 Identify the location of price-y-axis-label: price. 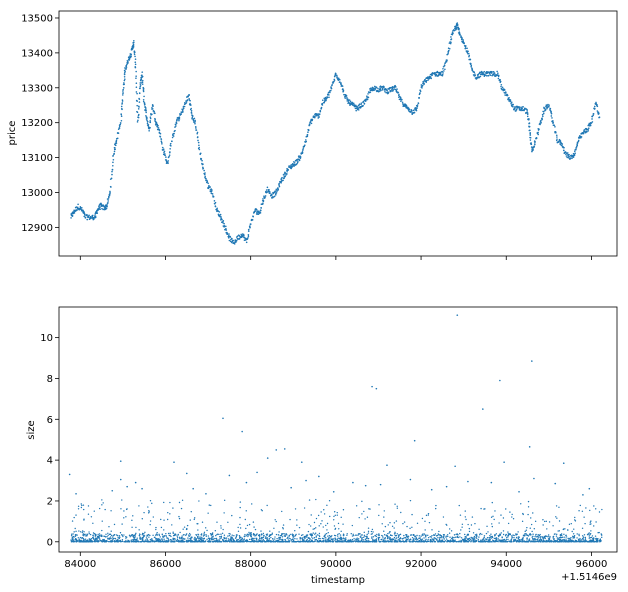
(12, 133).